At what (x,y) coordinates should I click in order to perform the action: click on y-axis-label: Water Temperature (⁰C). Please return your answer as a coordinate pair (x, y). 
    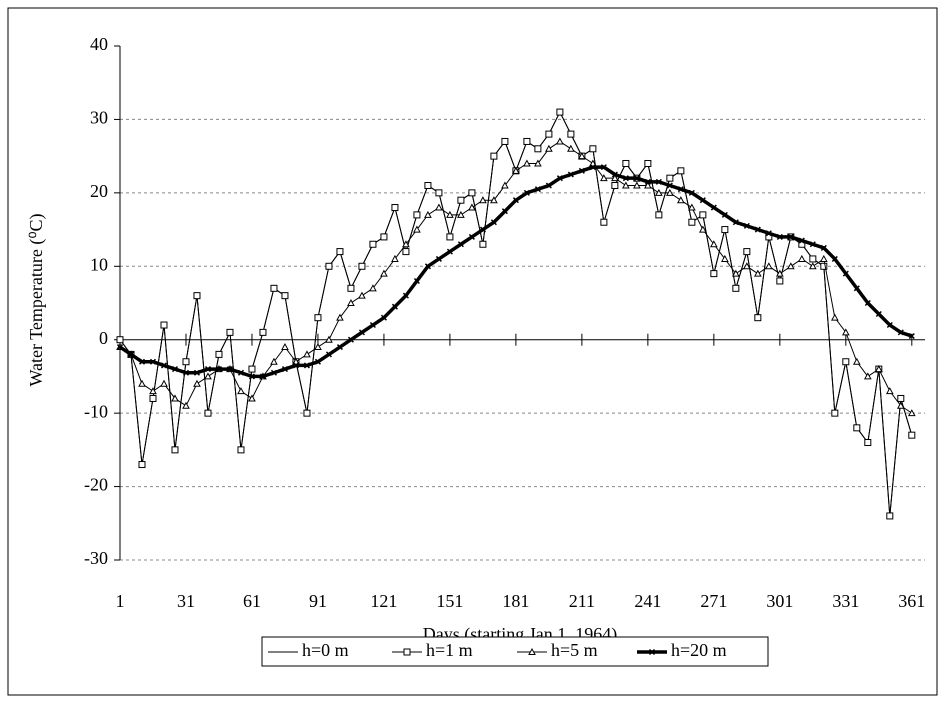
    Looking at the image, I should click on (36, 299).